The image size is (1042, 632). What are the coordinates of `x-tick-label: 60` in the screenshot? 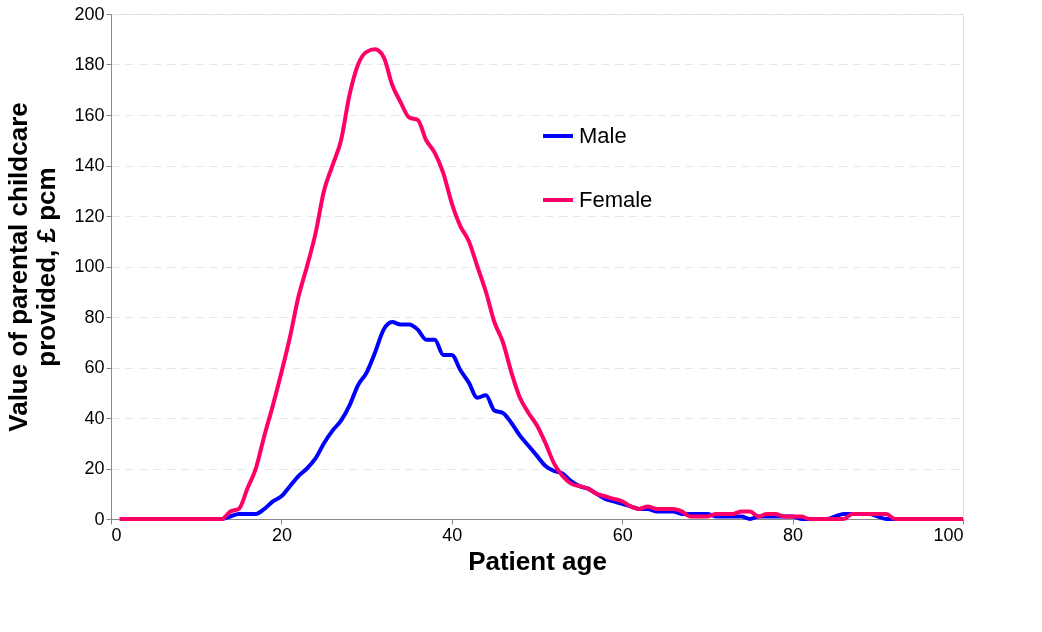 It's located at (622, 534).